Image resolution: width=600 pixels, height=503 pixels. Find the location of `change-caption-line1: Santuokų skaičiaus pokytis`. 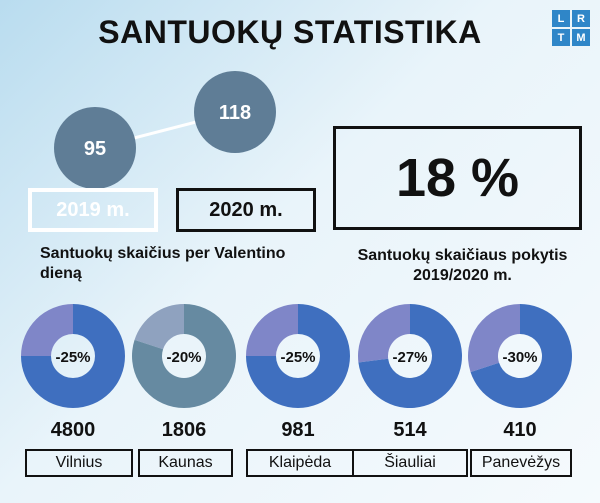

change-caption-line1: Santuokų skaičiaus pokytis is located at coordinates (462, 255).